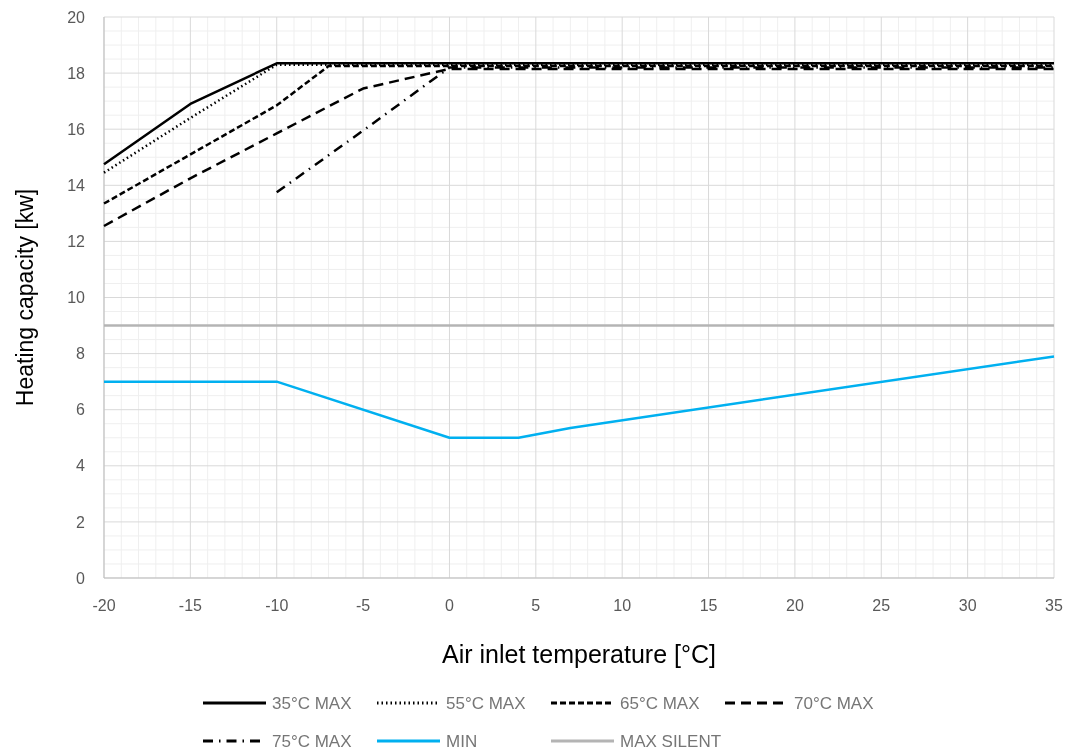 Image resolution: width=1081 pixels, height=755 pixels. I want to click on x-tick-label: -20, so click(104, 605).